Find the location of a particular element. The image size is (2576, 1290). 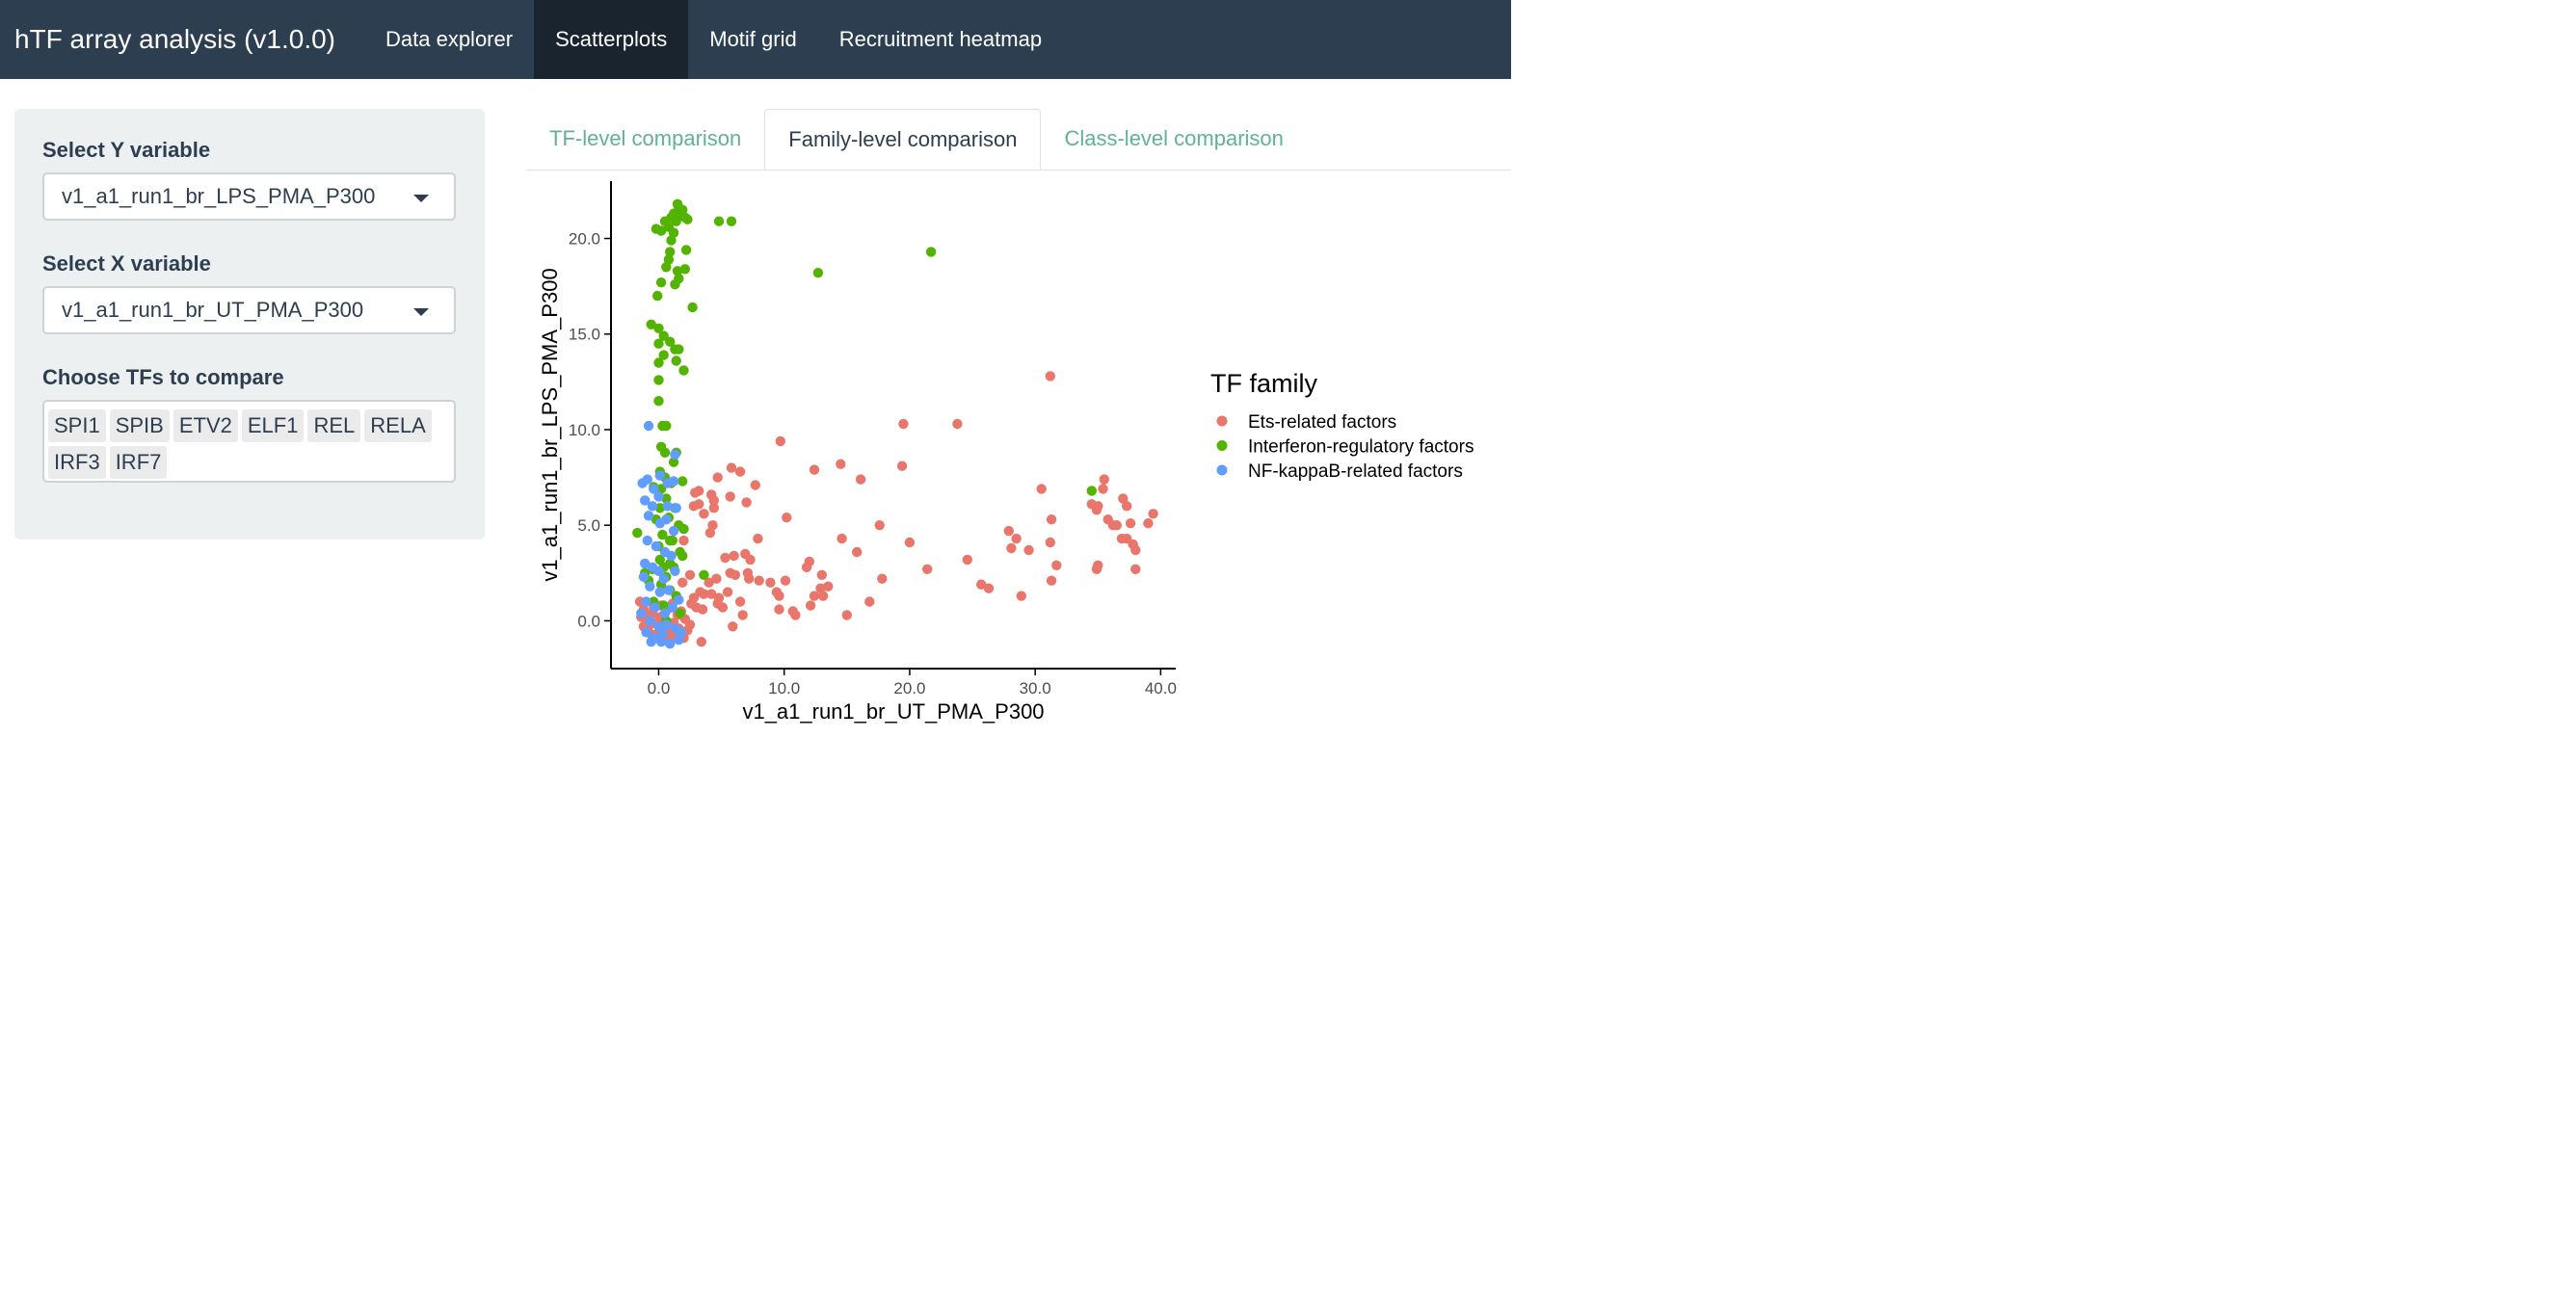

tab-family-level: Family-level comparison is located at coordinates (903, 139).